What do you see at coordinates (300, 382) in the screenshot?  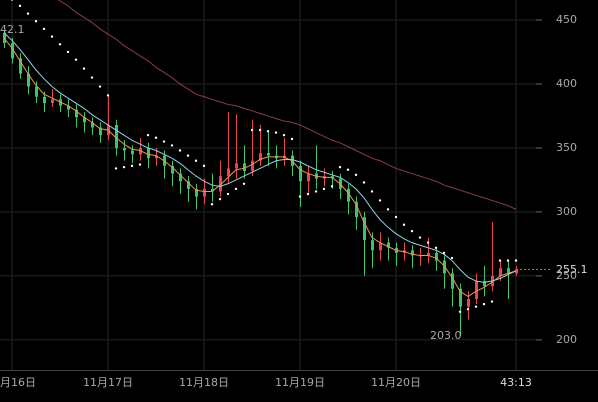 I see `x-tick-label: 11月19日` at bounding box center [300, 382].